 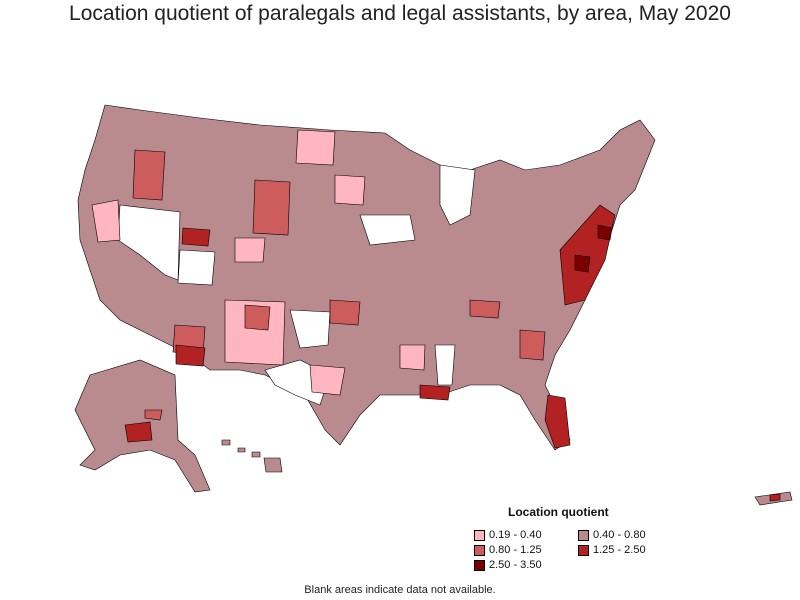 What do you see at coordinates (257, 317) in the screenshot?
I see `region-new-mexico-red` at bounding box center [257, 317].